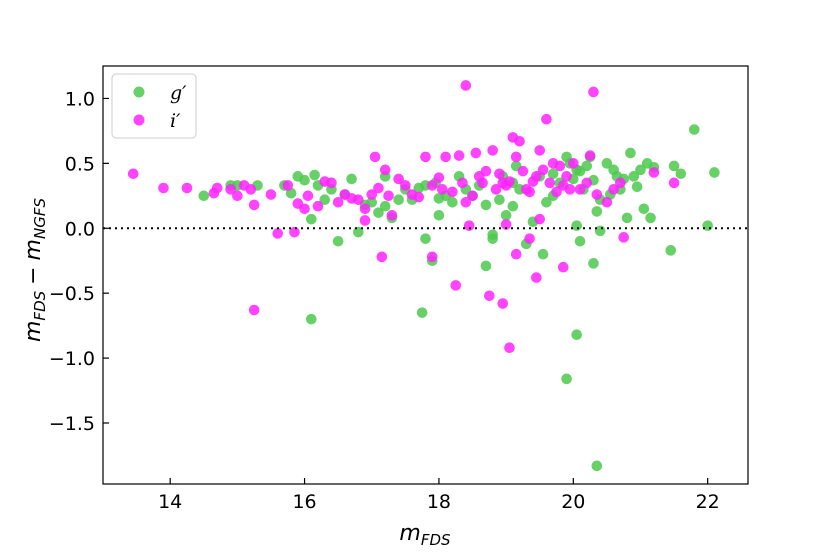  Describe the element at coordinates (80, 99) in the screenshot. I see `y-tick-label: 1.0` at that location.